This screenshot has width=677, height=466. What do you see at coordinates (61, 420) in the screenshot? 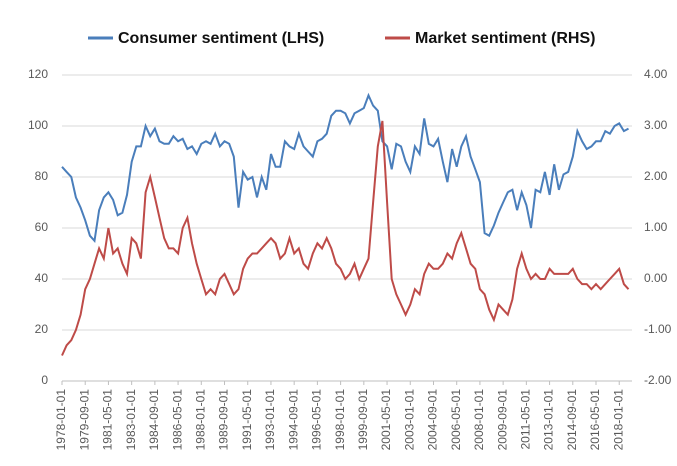
I see `x-tick-label: 1978-01-01` at bounding box center [61, 420].